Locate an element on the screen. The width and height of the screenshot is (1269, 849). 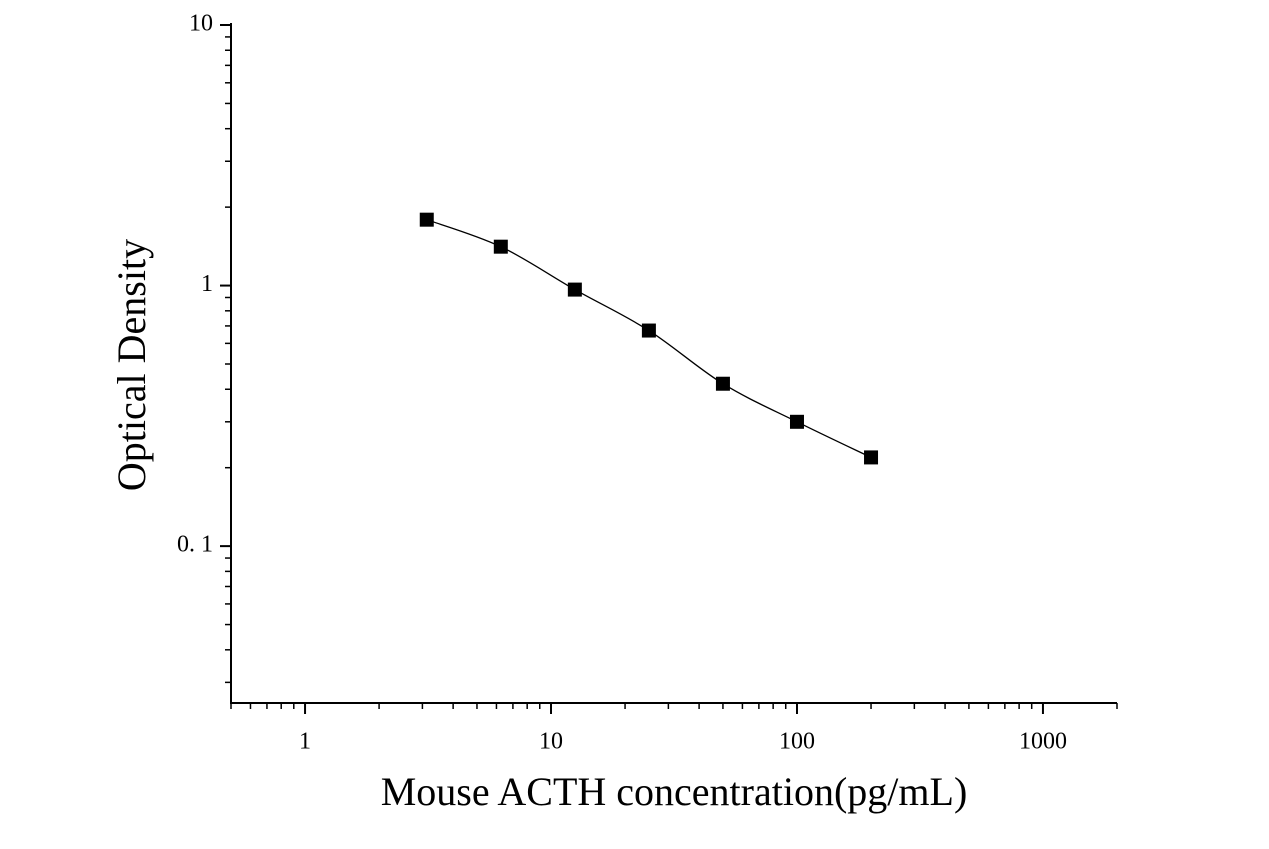
y-tick-label: 10 is located at coordinates (201, 24).